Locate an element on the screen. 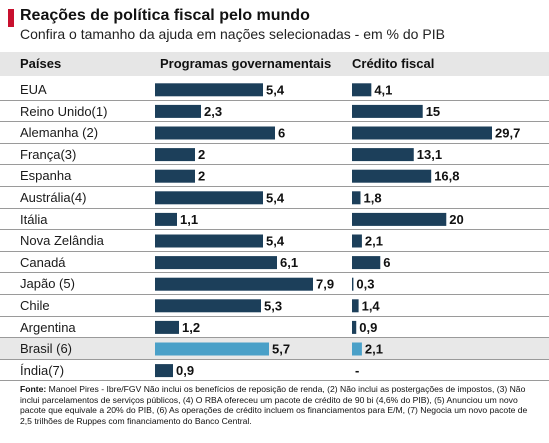  country-label-argentina: Argentina is located at coordinates (48, 327).